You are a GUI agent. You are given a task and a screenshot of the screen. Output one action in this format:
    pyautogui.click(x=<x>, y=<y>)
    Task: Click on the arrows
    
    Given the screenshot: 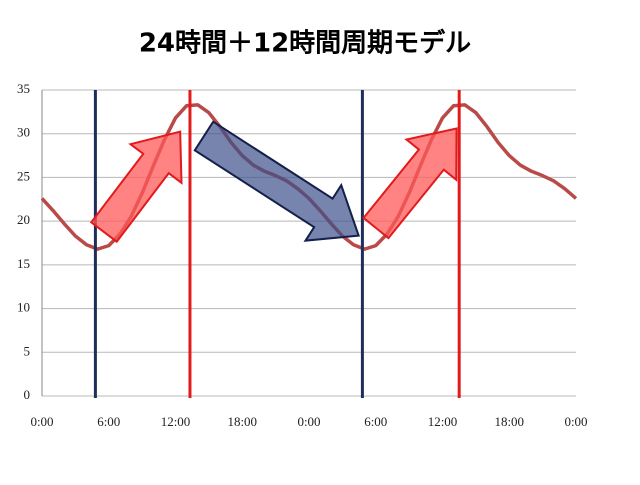 What is the action you would take?
    pyautogui.click(x=273, y=182)
    